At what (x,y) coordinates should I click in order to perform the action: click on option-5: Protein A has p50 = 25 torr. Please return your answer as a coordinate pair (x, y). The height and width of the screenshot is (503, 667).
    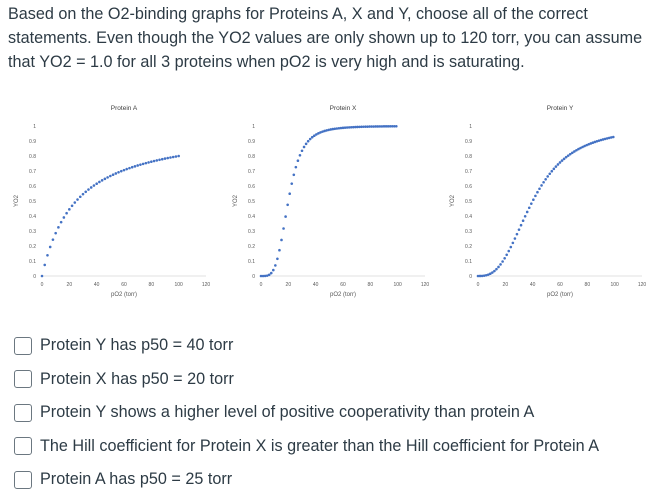
    Looking at the image, I should click on (339, 480).